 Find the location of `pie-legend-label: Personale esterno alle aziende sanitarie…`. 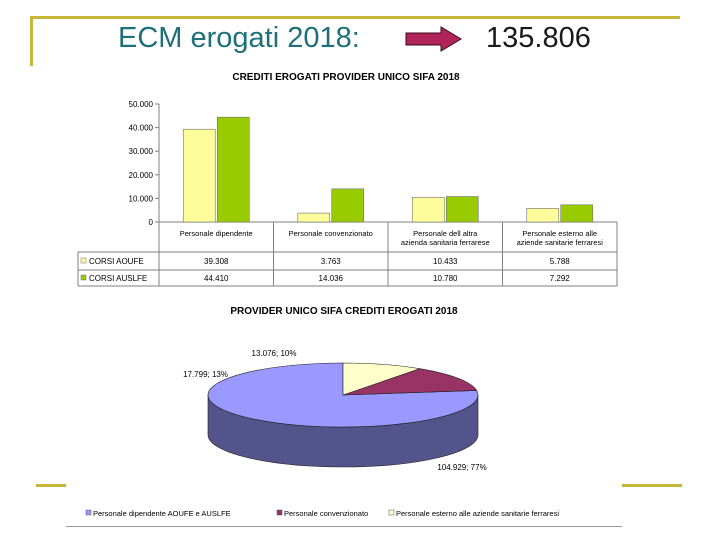

pie-legend-label: Personale esterno alle aziende sanitarie… is located at coordinates (477, 513).